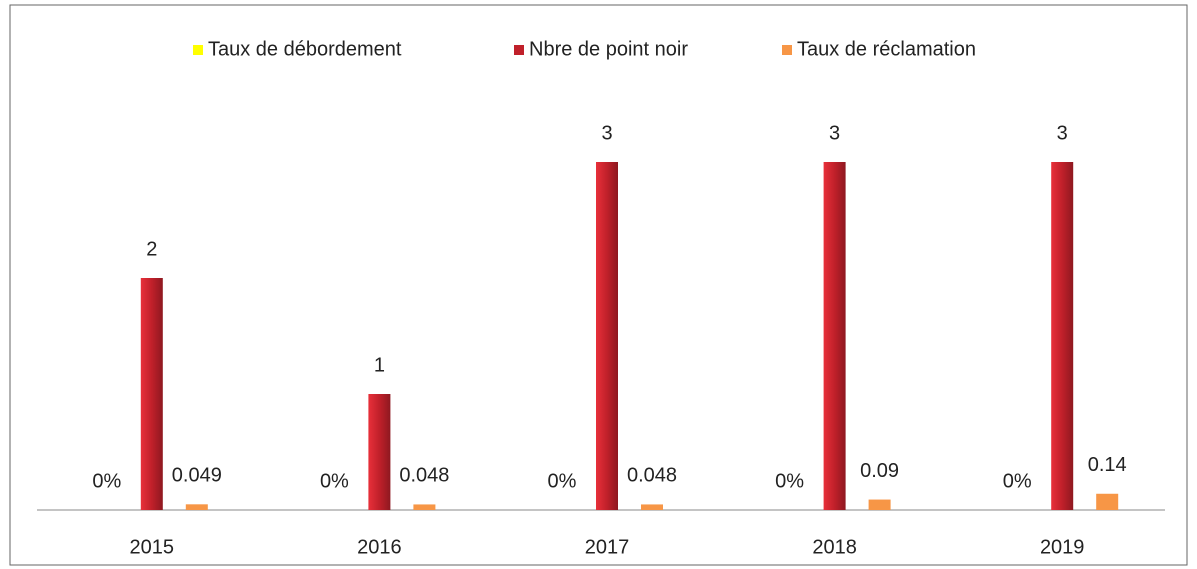  What do you see at coordinates (879, 471) in the screenshot?
I see `data-label: 0.09` at bounding box center [879, 471].